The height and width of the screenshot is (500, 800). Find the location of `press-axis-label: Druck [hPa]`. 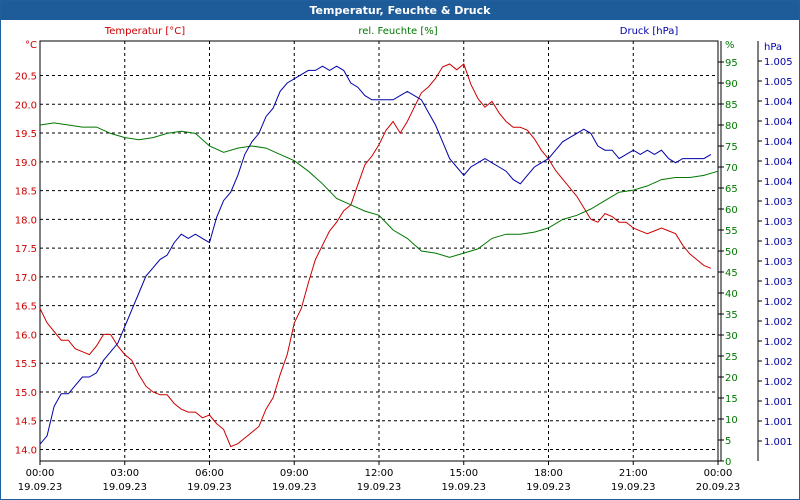

press-axis-label: Druck [hPa] is located at coordinates (649, 31).